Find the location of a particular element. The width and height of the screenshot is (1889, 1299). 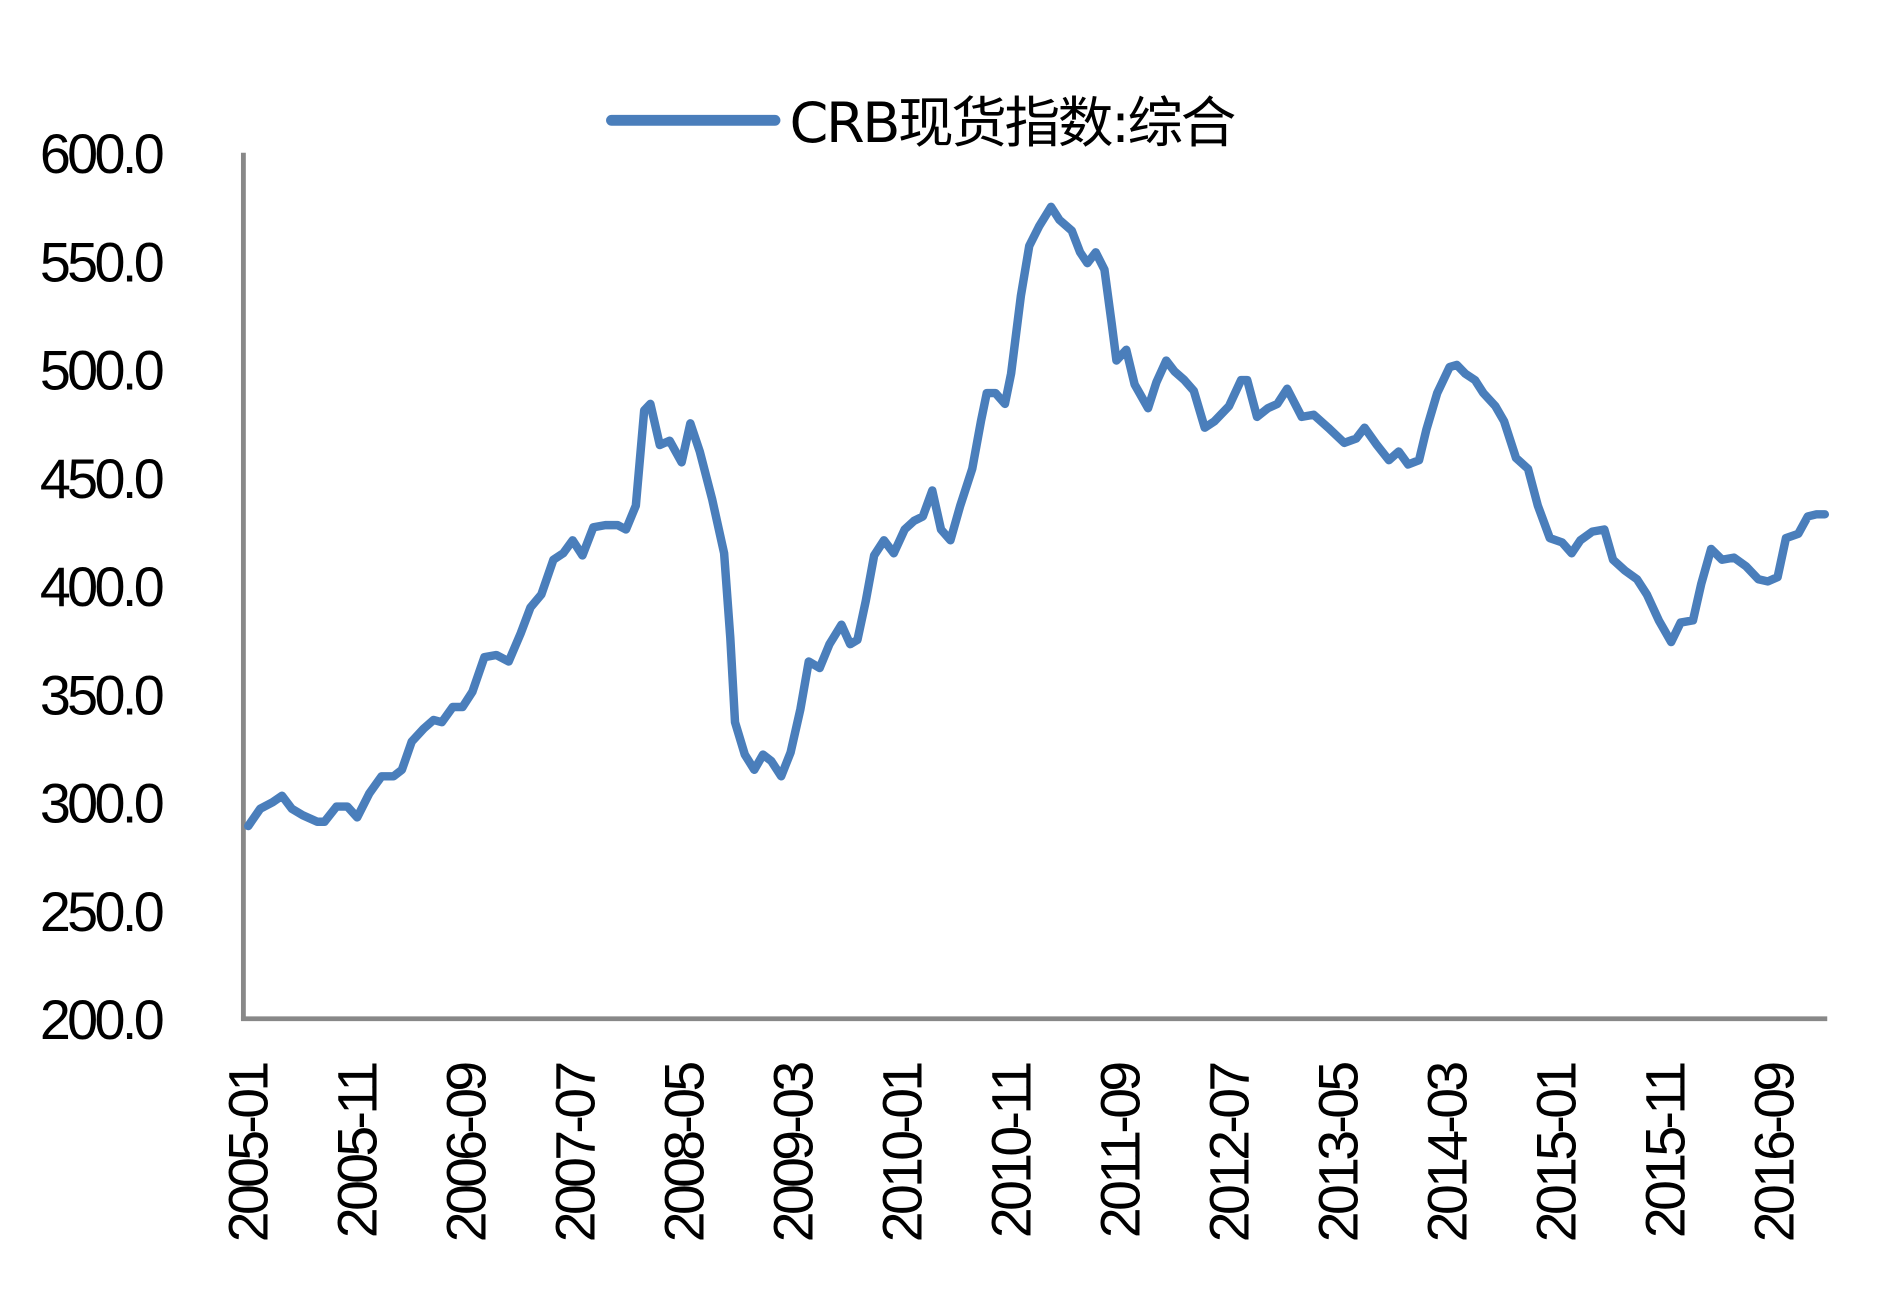

x-tick-label: 2012-07 is located at coordinates (1229, 1152).